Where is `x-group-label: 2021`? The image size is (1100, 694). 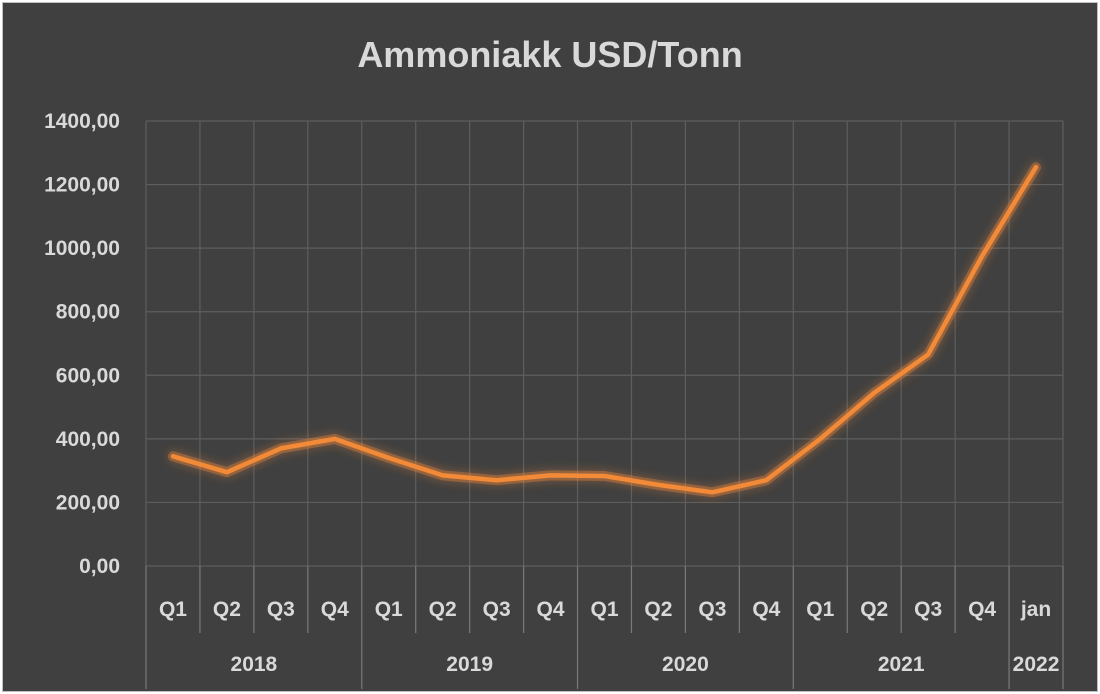 x-group-label: 2021 is located at coordinates (901, 664).